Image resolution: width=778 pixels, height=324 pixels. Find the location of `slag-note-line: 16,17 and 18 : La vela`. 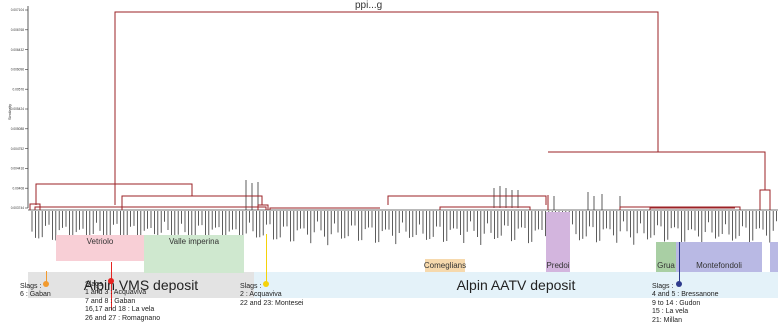

slag-note-line: 16,17 and 18 : La vela is located at coordinates (120, 310).